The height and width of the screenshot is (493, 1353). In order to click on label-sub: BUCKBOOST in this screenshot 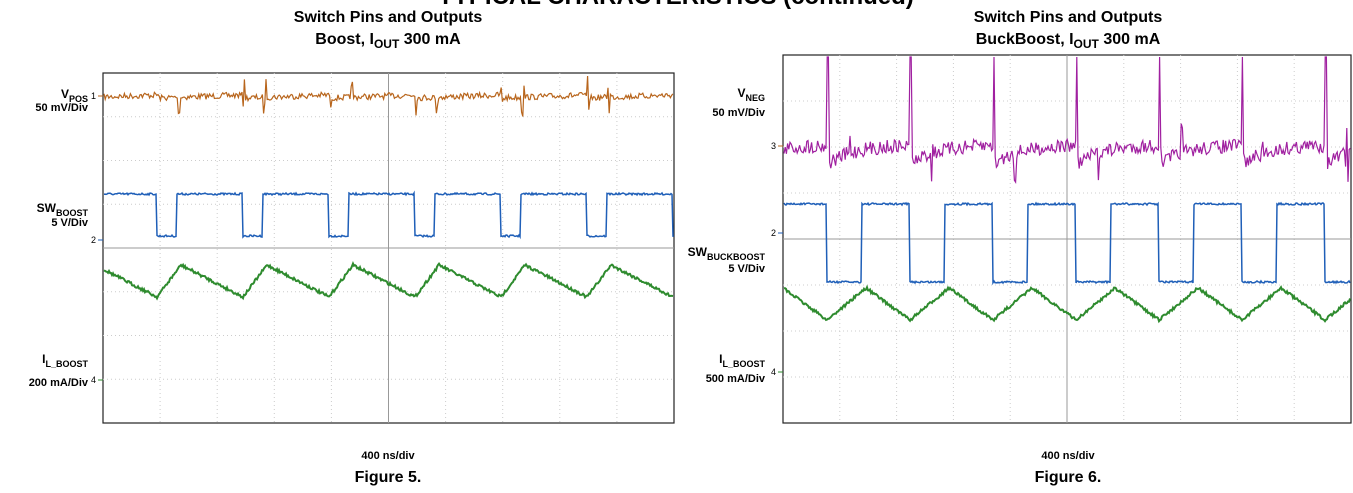, I will do `click(736, 257)`.